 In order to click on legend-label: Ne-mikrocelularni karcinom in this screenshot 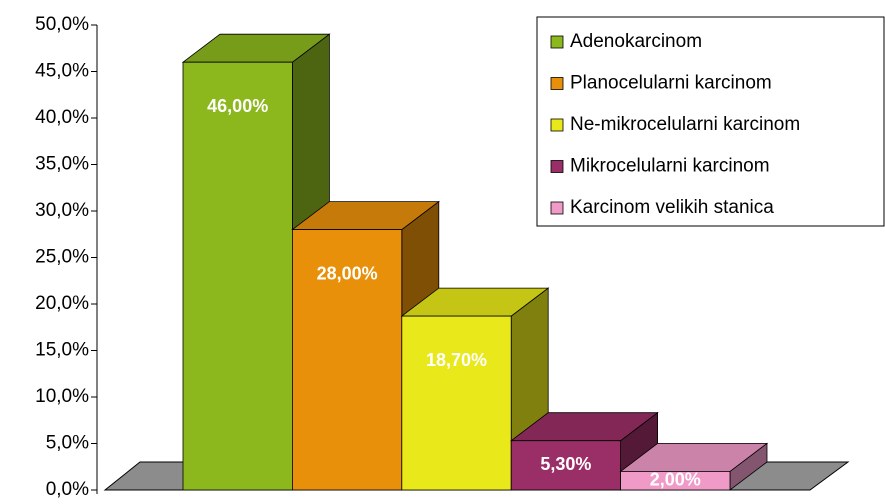, I will do `click(685, 124)`.